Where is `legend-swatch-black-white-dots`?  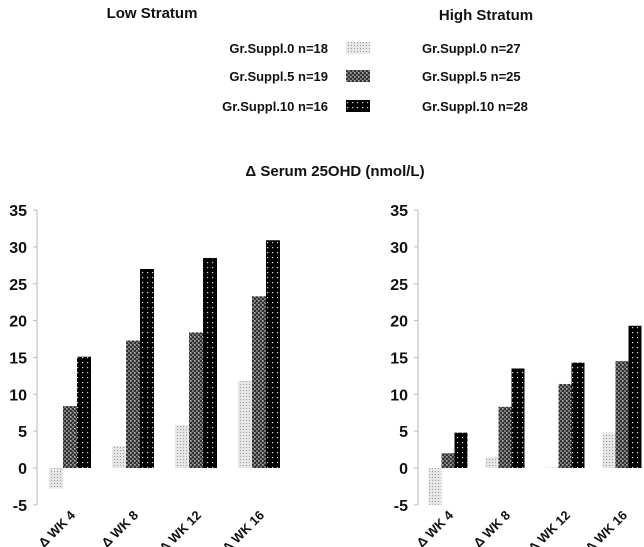 legend-swatch-black-white-dots is located at coordinates (358, 106).